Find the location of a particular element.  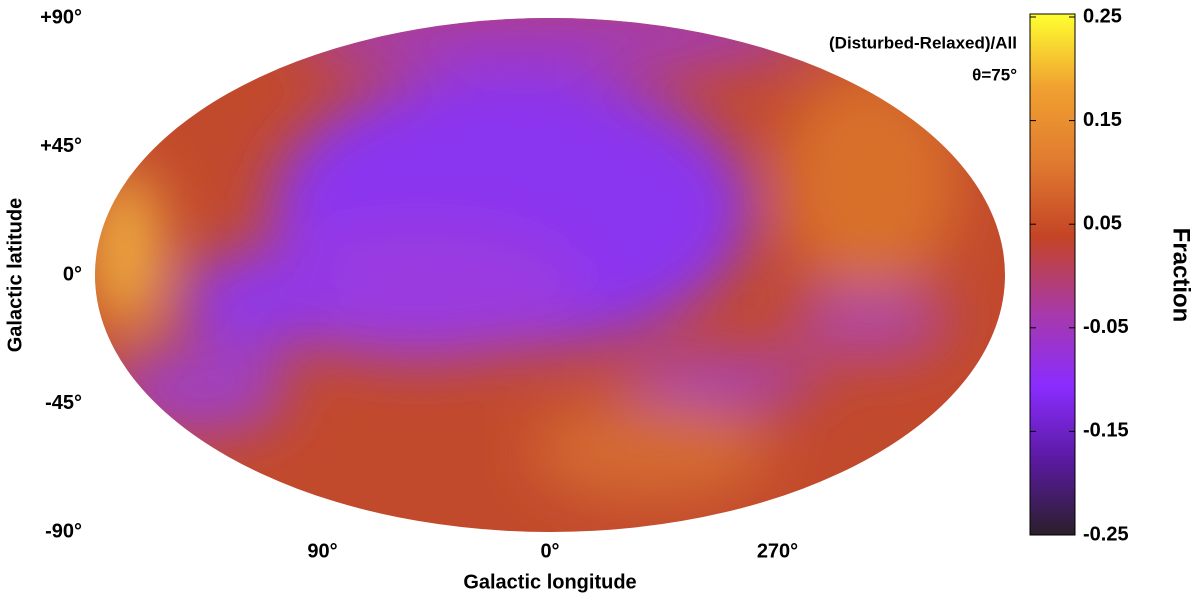

annotation: (Disturbed-Relaxed)/All is located at coordinates (923, 42).